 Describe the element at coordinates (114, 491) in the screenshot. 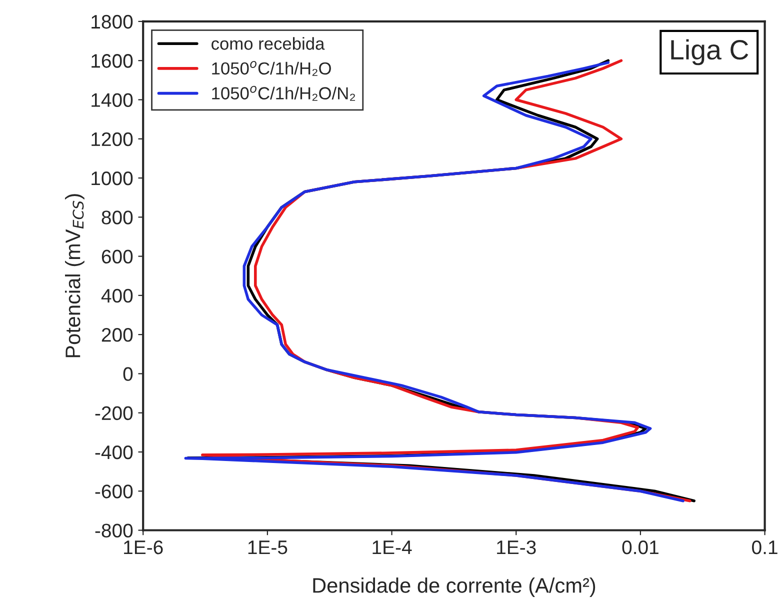

I see `y-tick-label: -600` at that location.